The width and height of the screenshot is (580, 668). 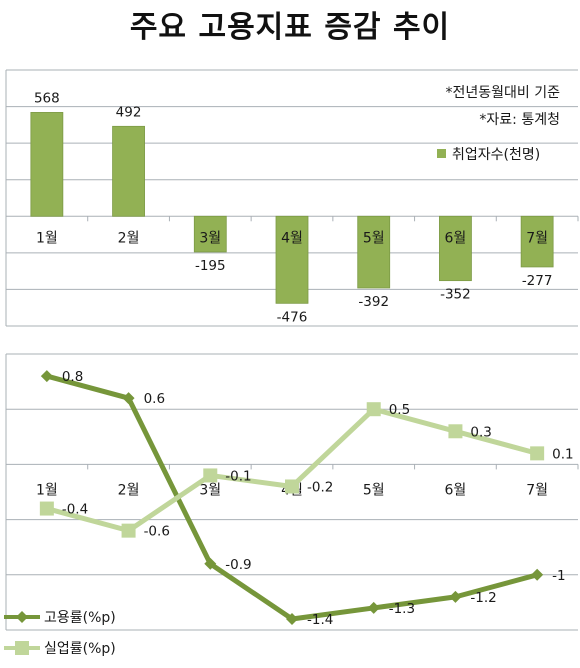 I want to click on bar-category-label: 2월, so click(x=129, y=238).